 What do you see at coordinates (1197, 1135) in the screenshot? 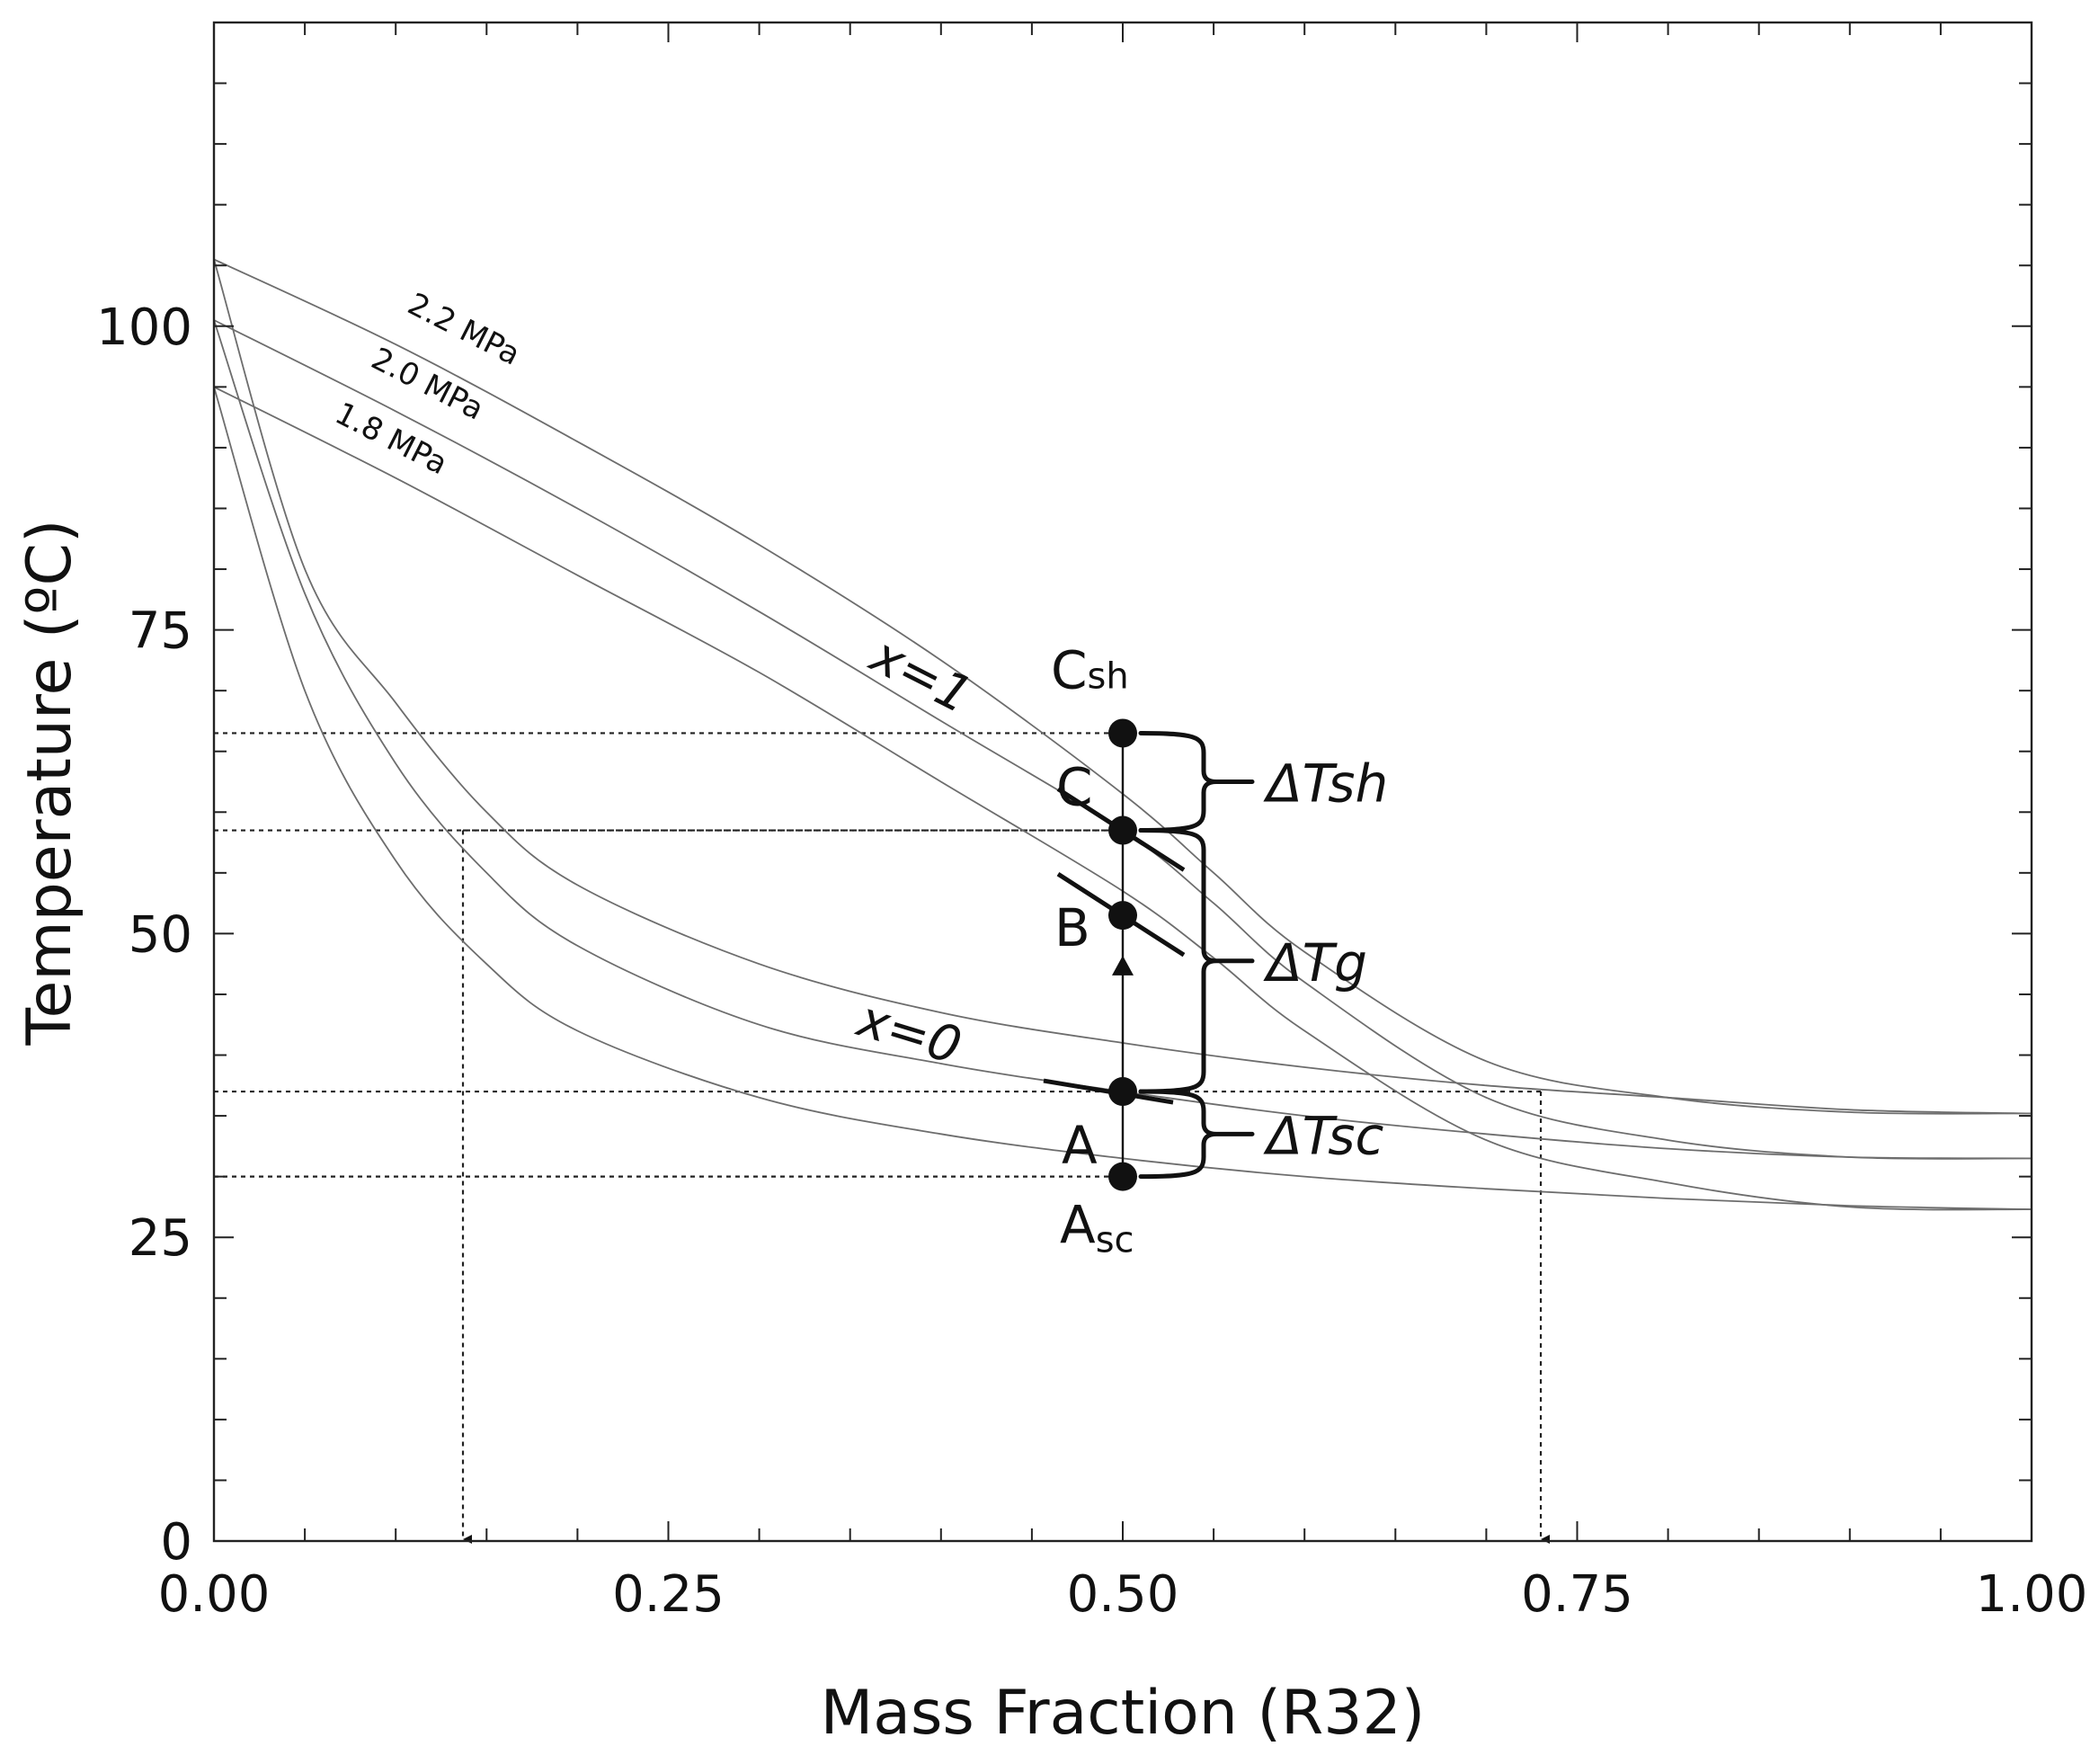
I see `brace-sc` at bounding box center [1197, 1135].